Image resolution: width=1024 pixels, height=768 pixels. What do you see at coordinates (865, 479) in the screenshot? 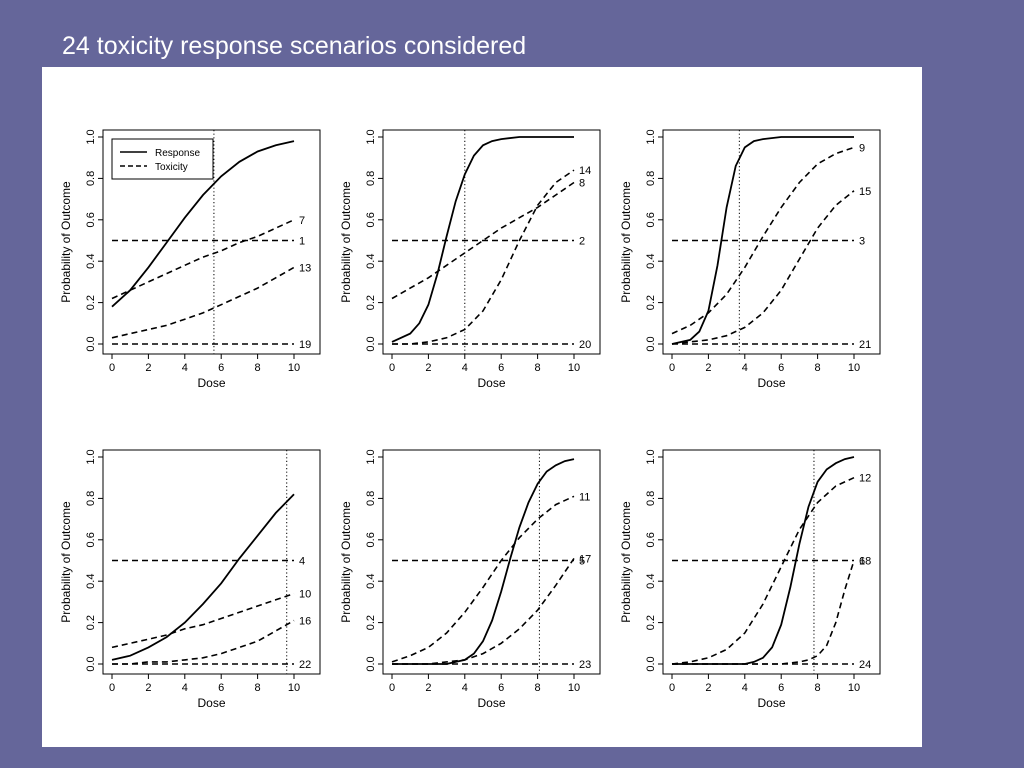
I see `curve-label: 12` at bounding box center [865, 479].